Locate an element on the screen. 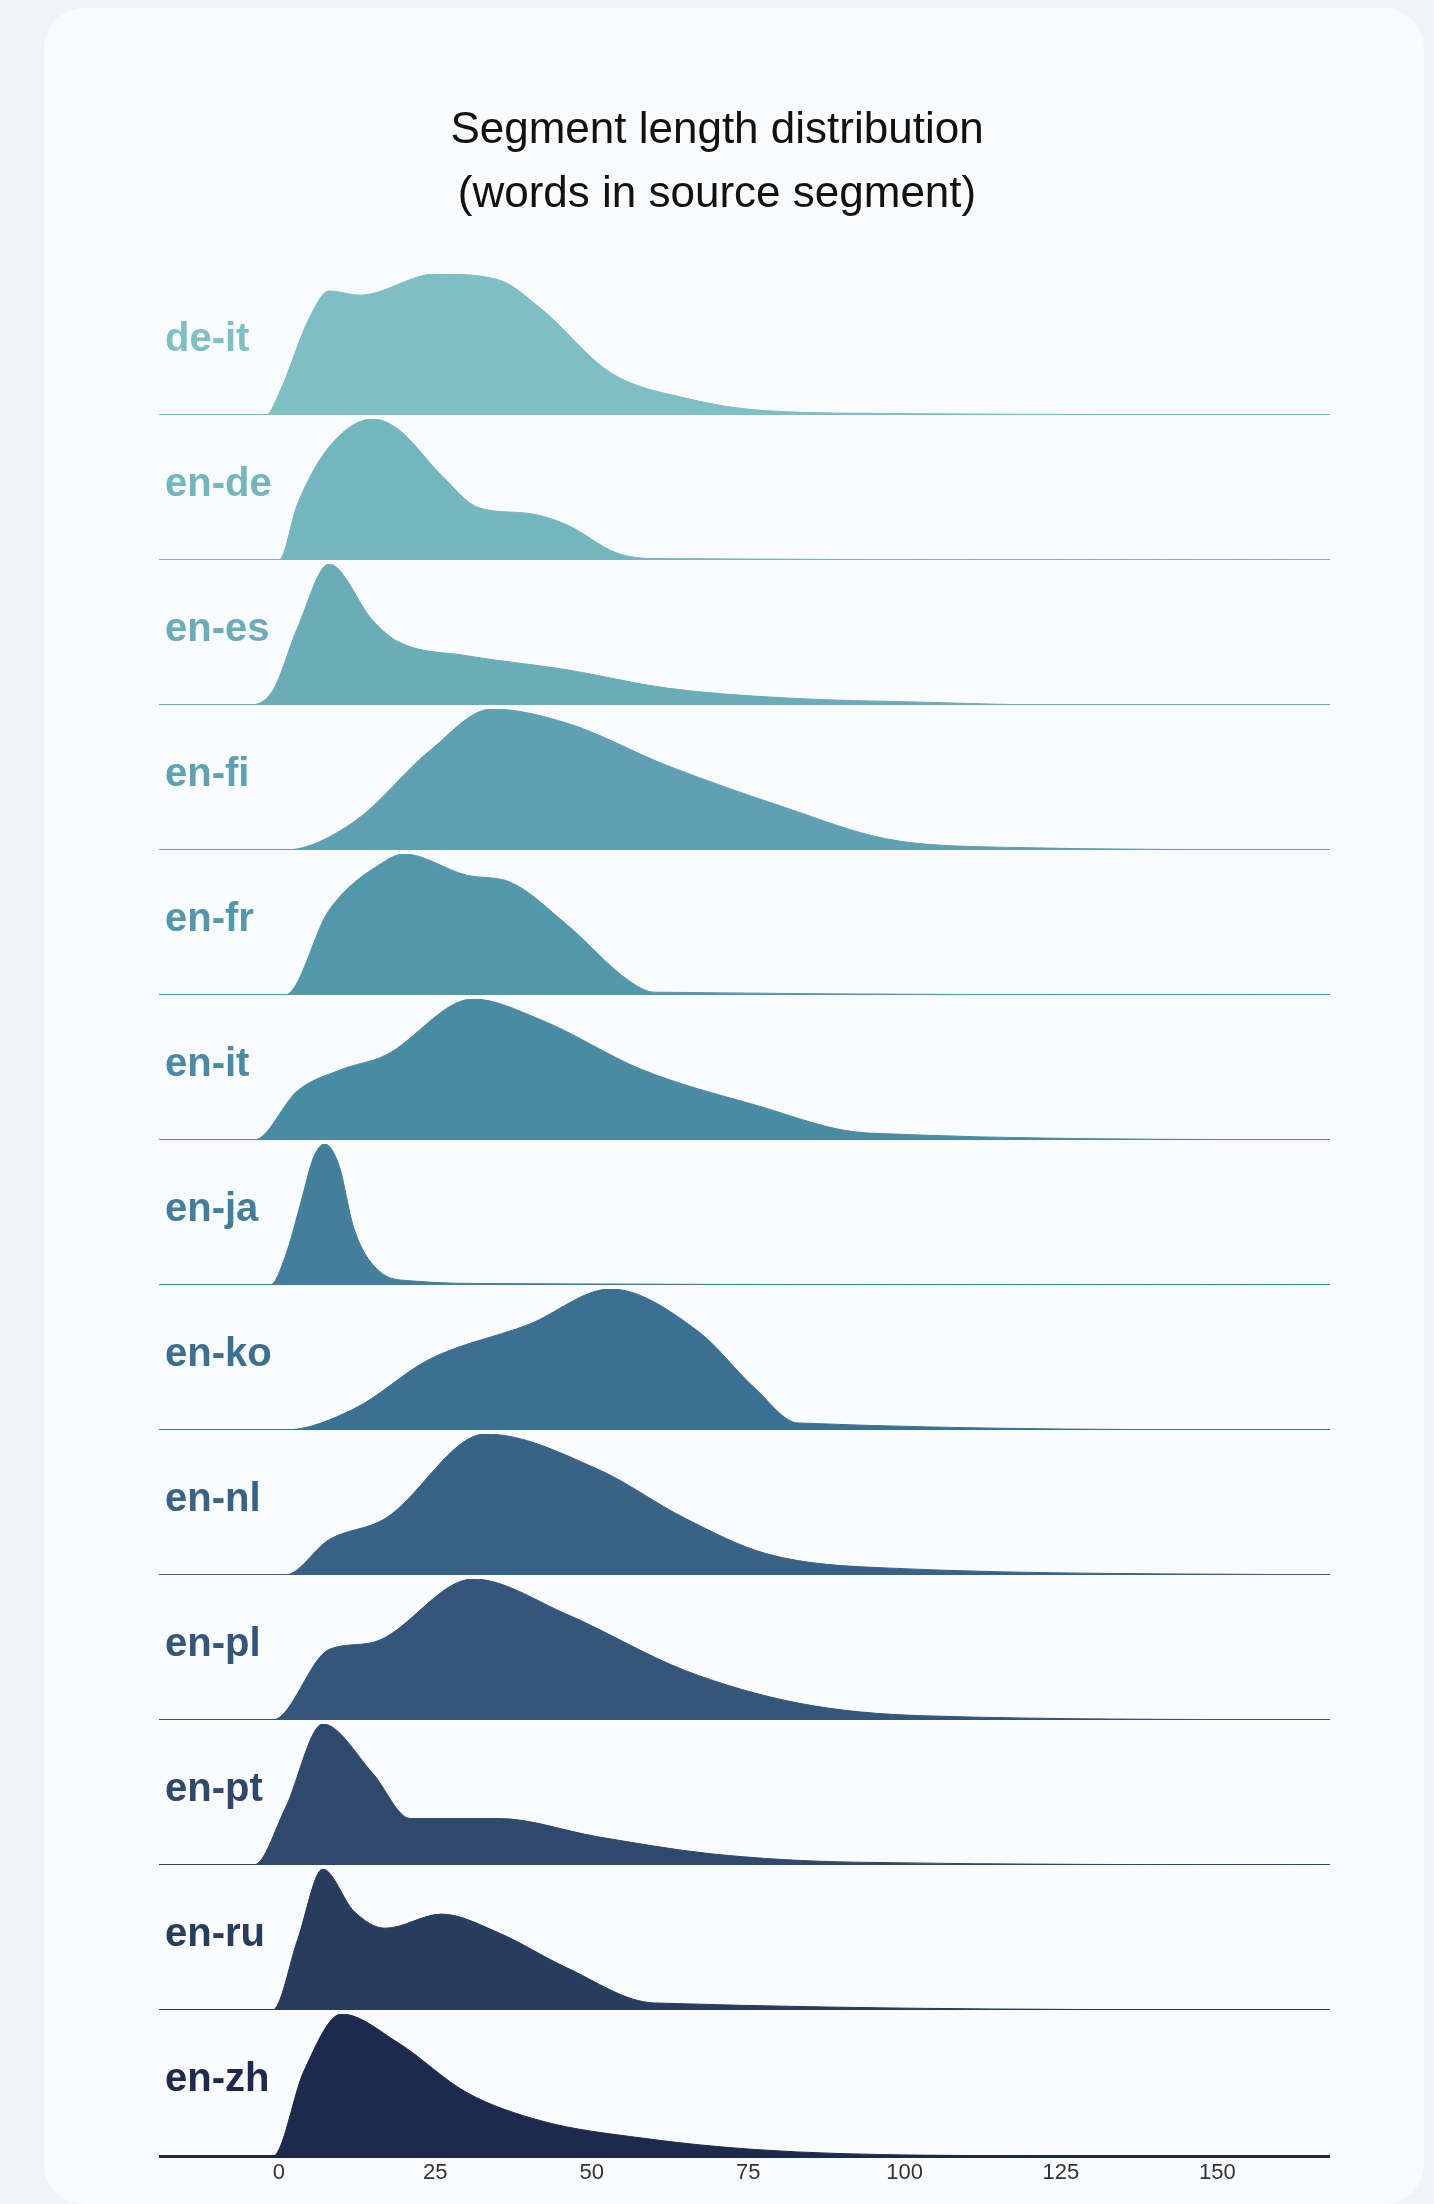 The image size is (1434, 2204). x-tick-label: 150 is located at coordinates (1217, 2171).